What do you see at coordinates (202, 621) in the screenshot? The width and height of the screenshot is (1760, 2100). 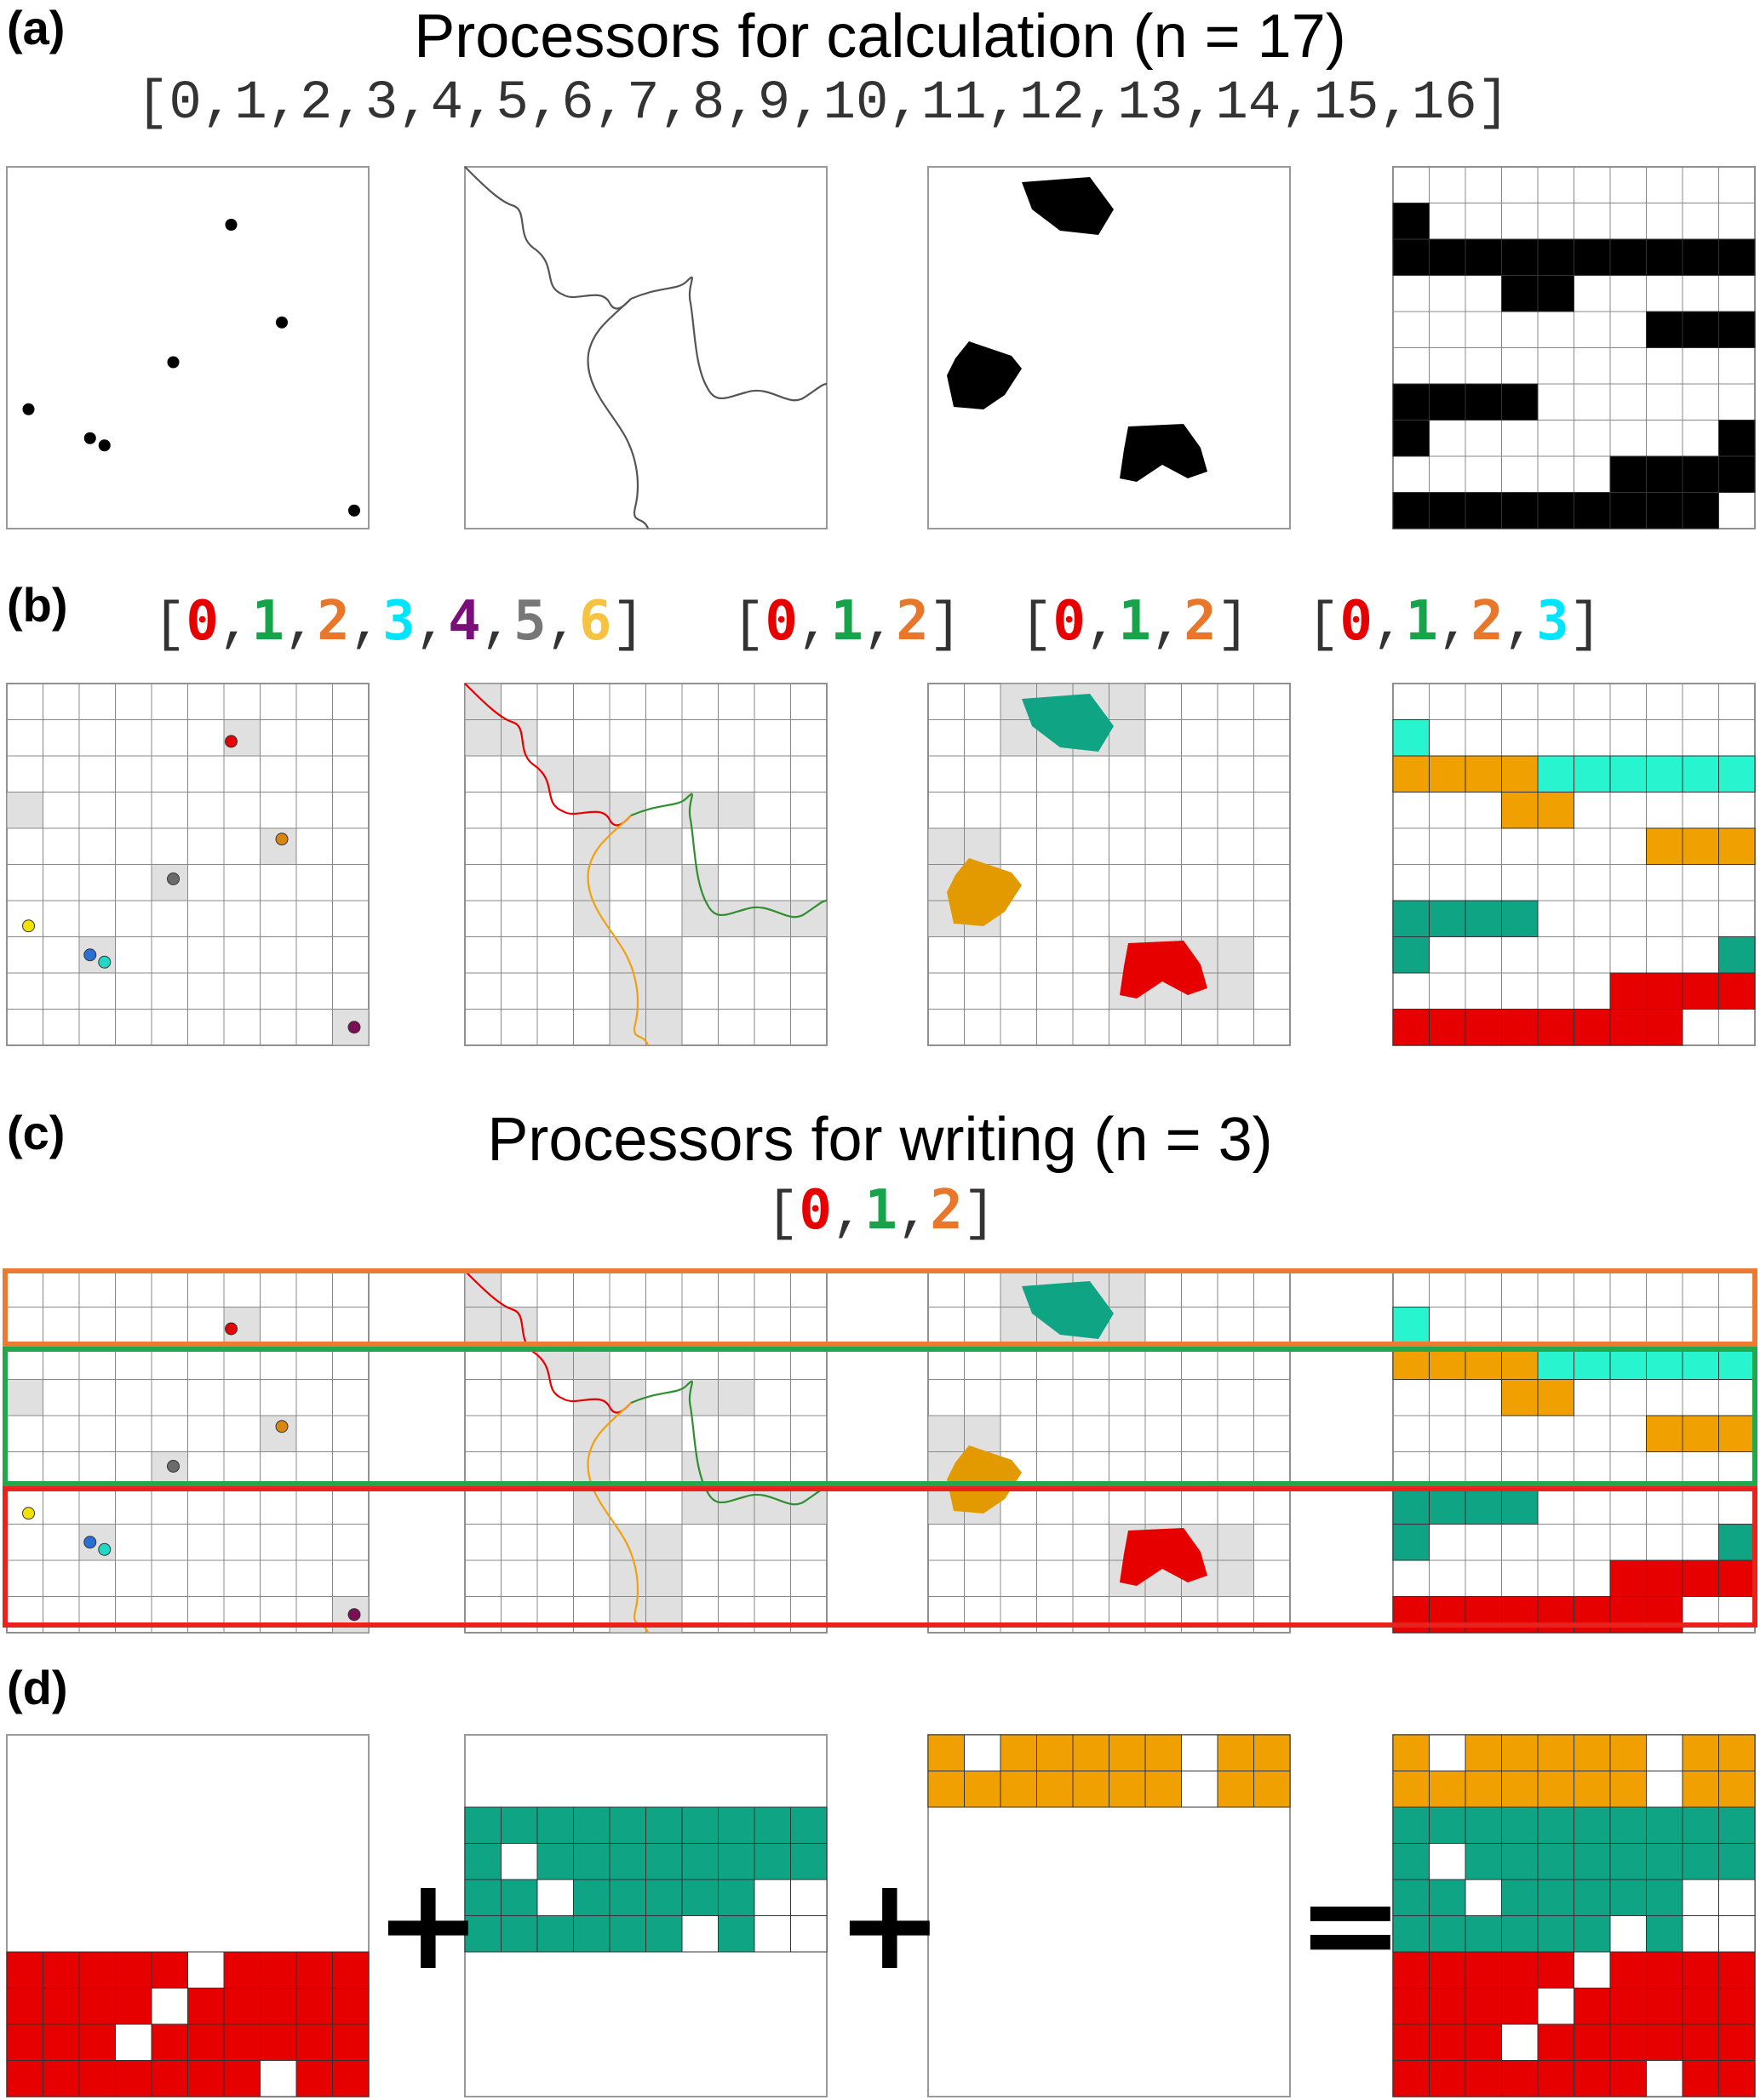 I see `panel-b-list-0-index: 0` at bounding box center [202, 621].